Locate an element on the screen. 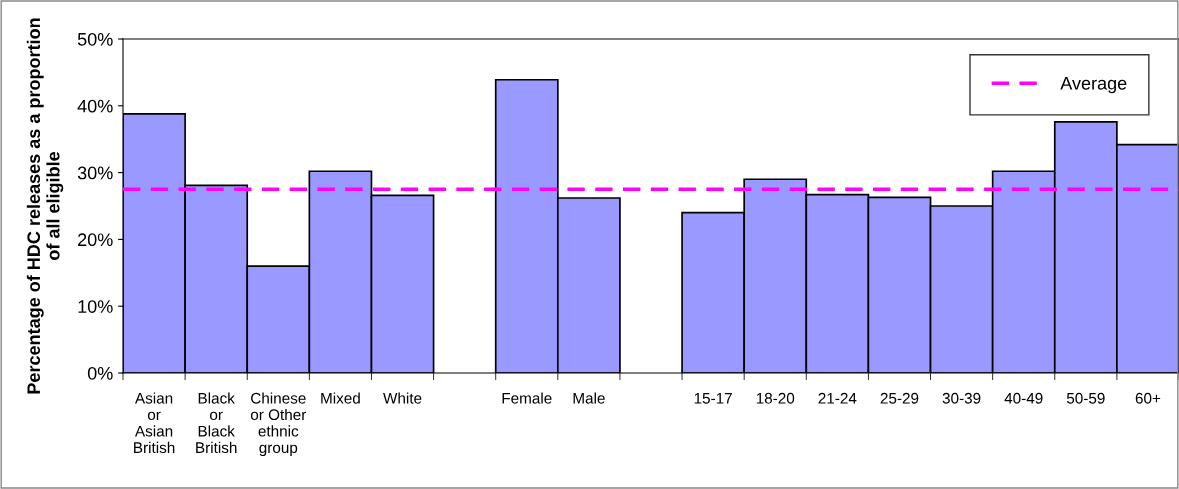 Image resolution: width=1179 pixels, height=489 pixels. x-tick-label: 15-17 is located at coordinates (713, 398).